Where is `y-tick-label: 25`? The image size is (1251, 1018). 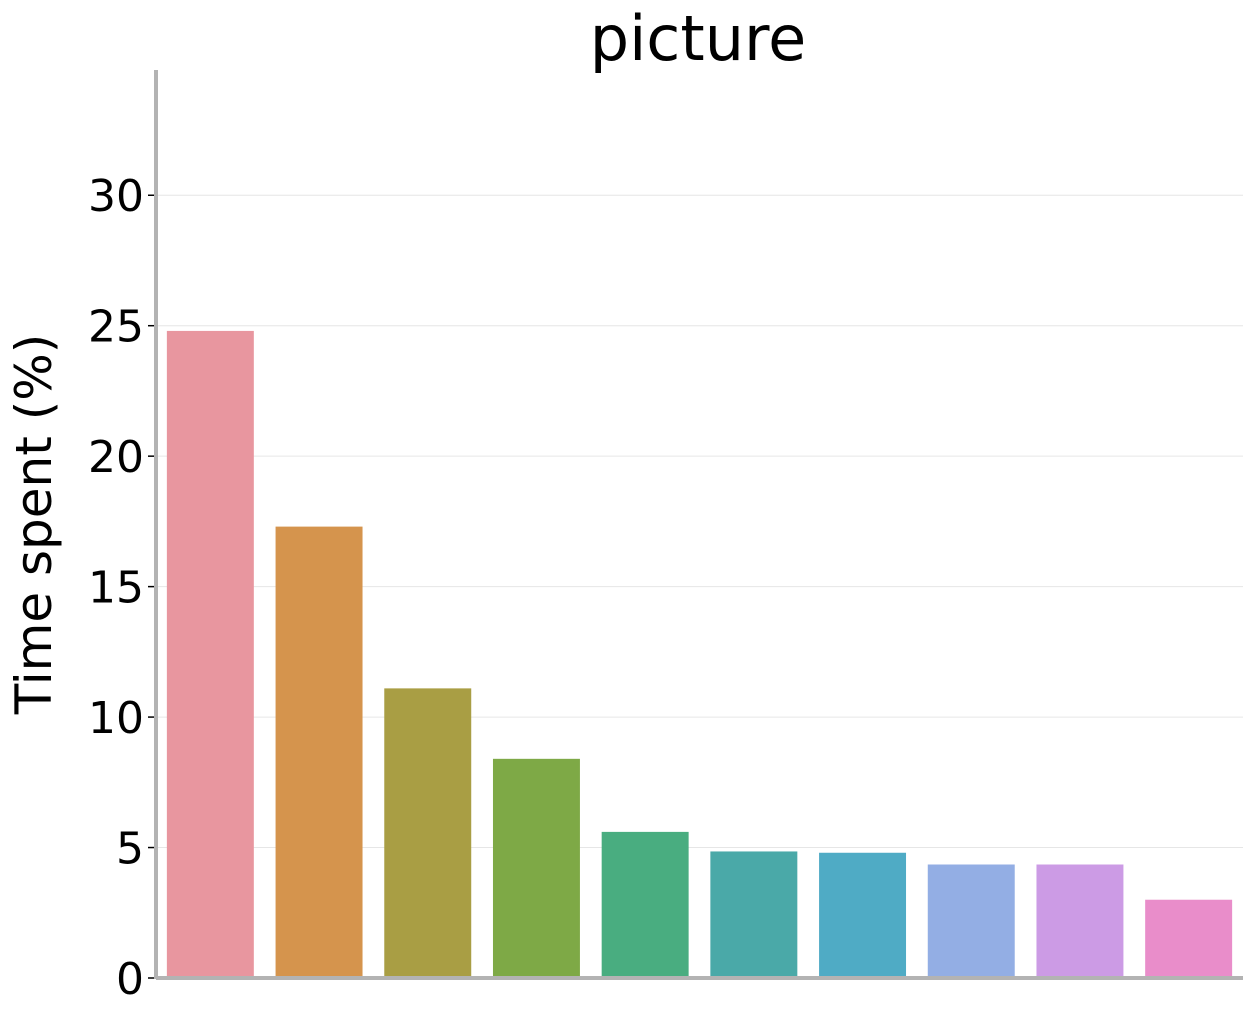
y-tick-label: 25 is located at coordinates (116, 327).